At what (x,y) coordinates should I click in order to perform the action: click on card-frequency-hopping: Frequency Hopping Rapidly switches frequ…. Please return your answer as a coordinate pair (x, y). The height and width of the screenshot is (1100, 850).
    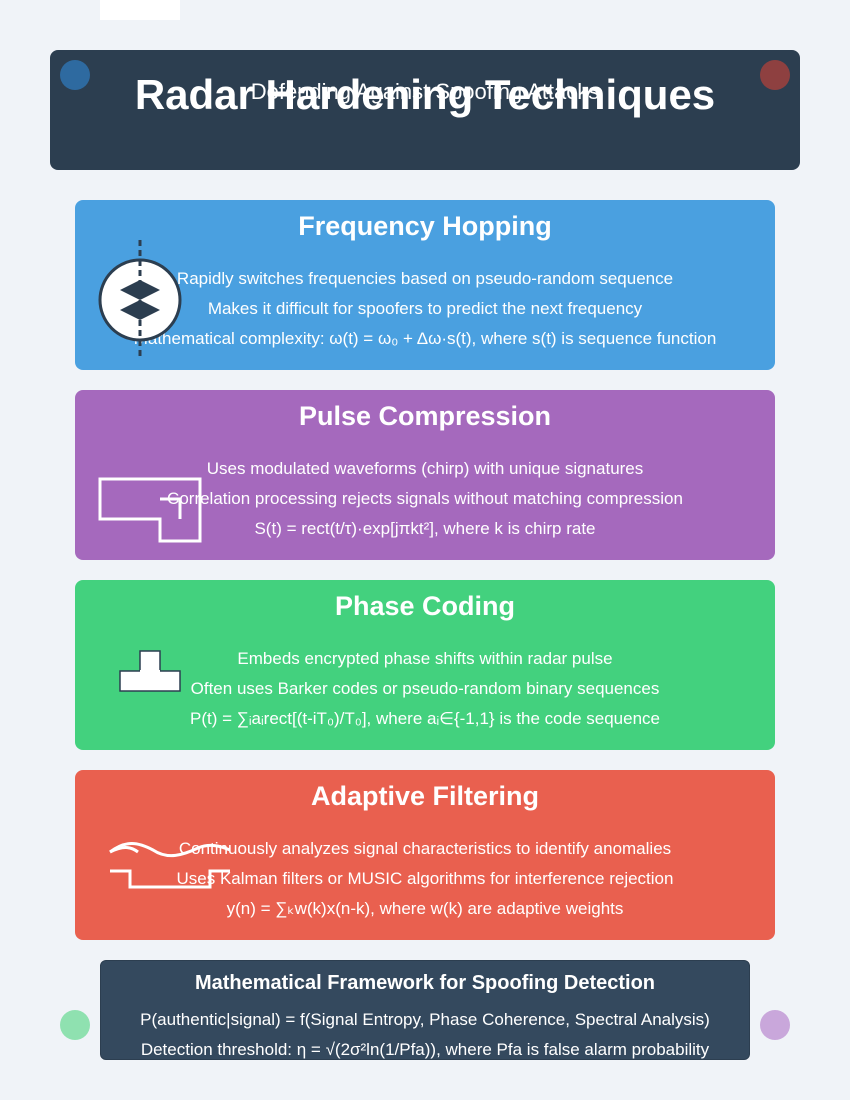
    Looking at the image, I should click on (425, 285).